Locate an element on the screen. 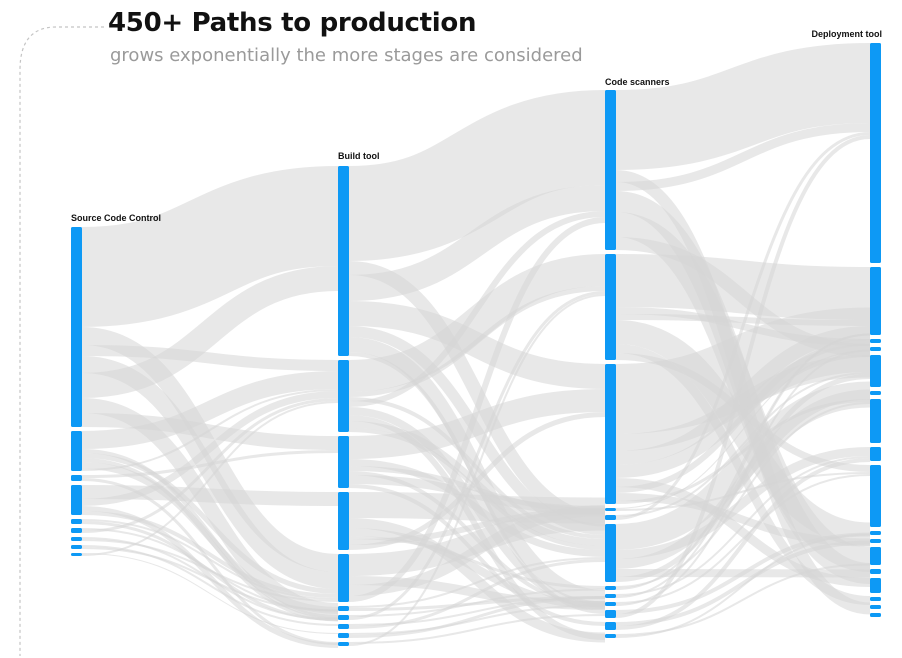  chart-title: 450+ Paths to production is located at coordinates (292, 23).